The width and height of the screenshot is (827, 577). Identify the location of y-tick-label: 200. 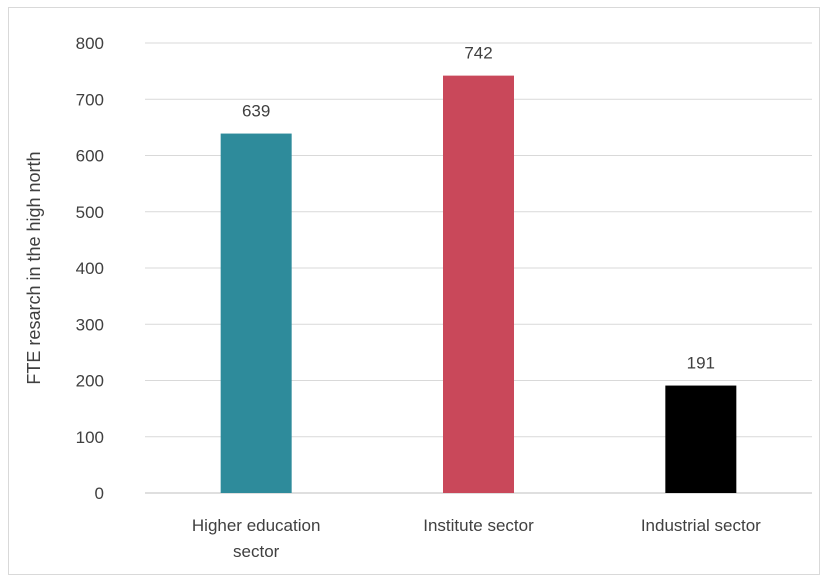
(90, 381).